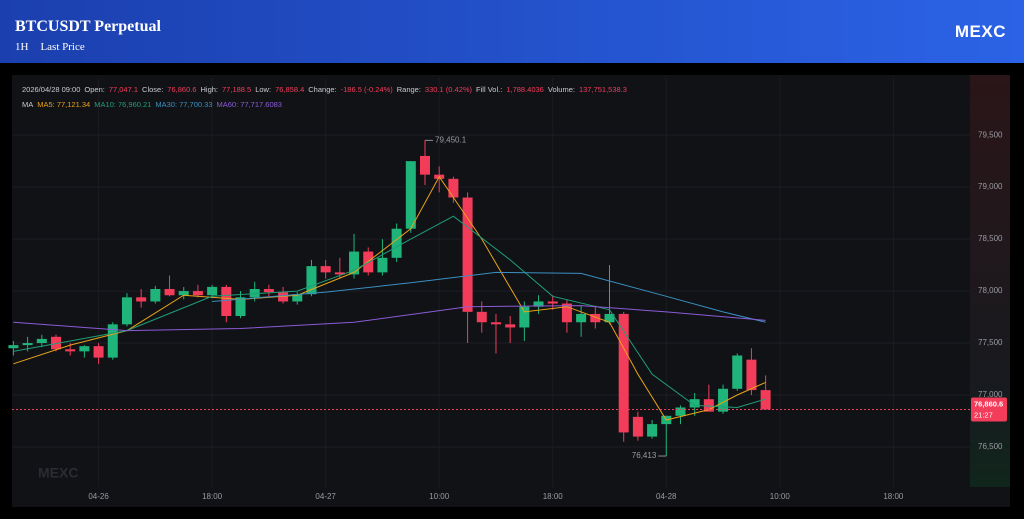  What do you see at coordinates (58, 473) in the screenshot?
I see `watermark: MEXC` at bounding box center [58, 473].